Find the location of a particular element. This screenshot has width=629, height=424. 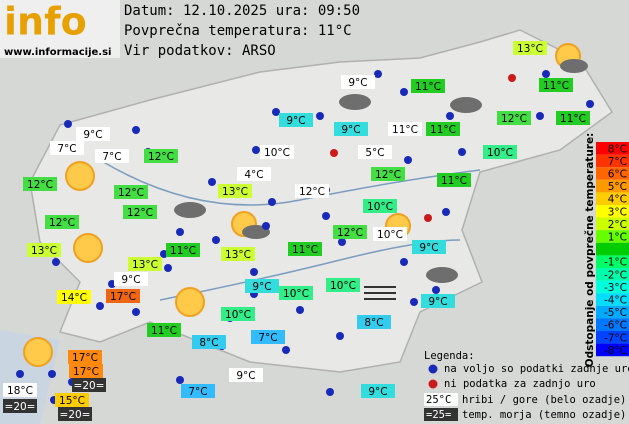

station-label: 14°C is located at coordinates (74, 298).